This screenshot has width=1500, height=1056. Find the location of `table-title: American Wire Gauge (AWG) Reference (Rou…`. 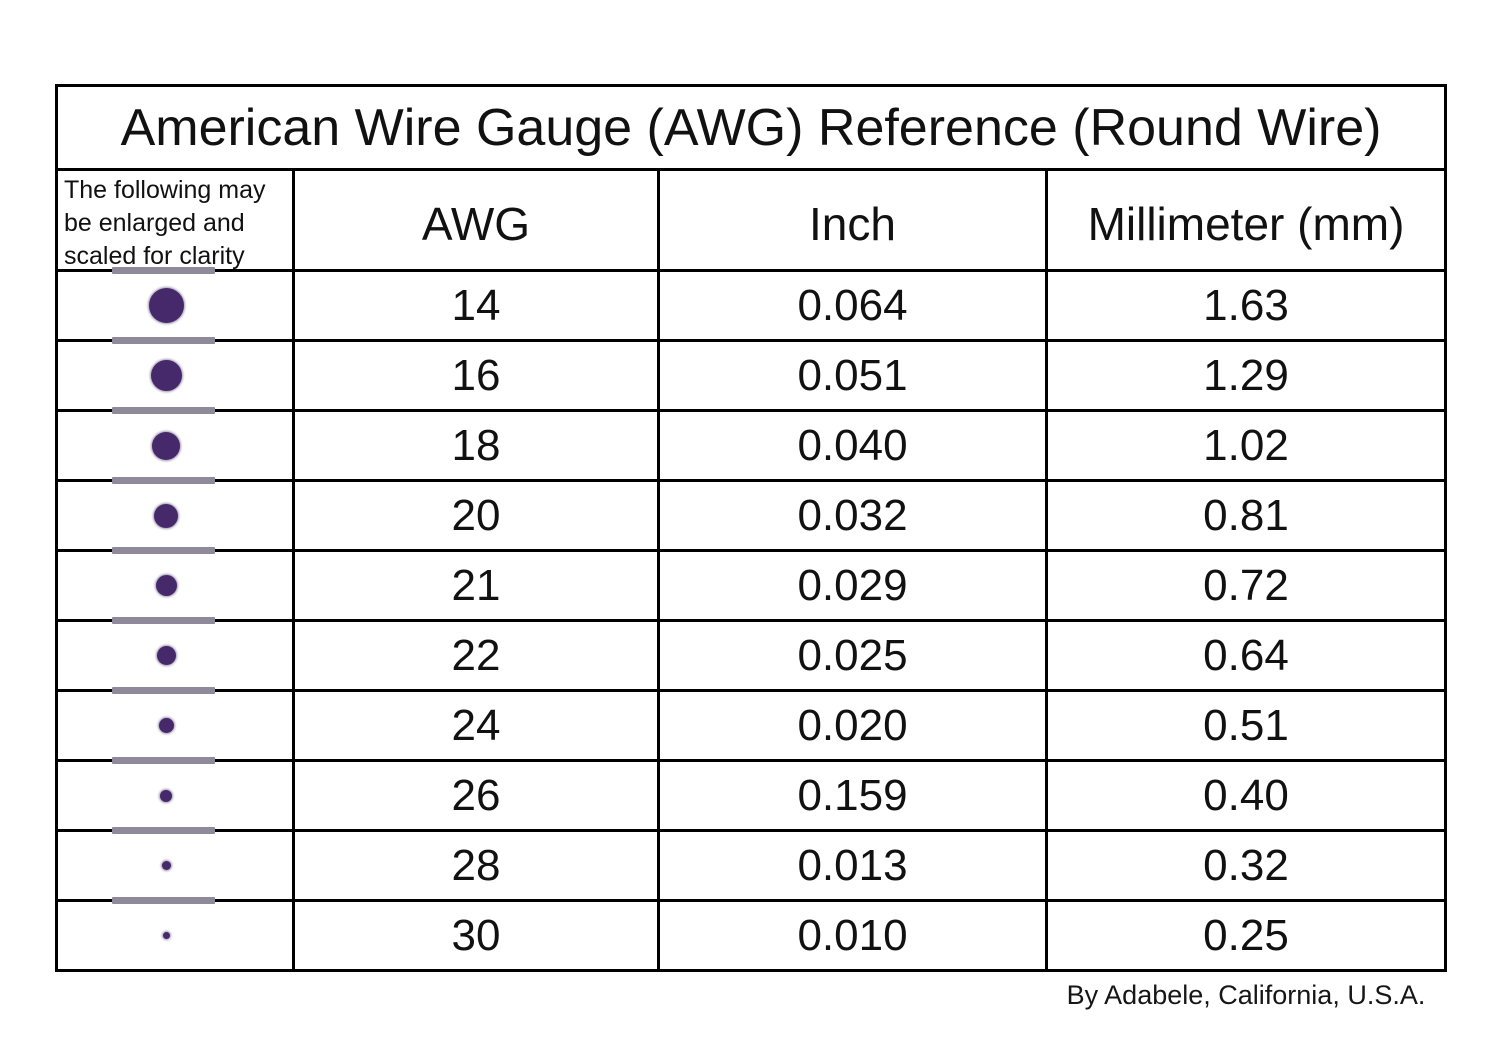

table-title: American Wire Gauge (AWG) Reference (Rou… is located at coordinates (751, 127).